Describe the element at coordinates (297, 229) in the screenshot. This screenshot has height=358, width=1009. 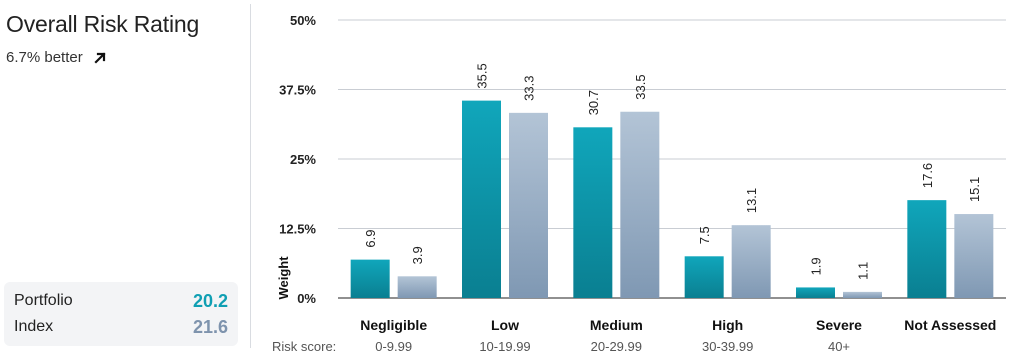
I see `y-tick-label: 12.5%` at that location.